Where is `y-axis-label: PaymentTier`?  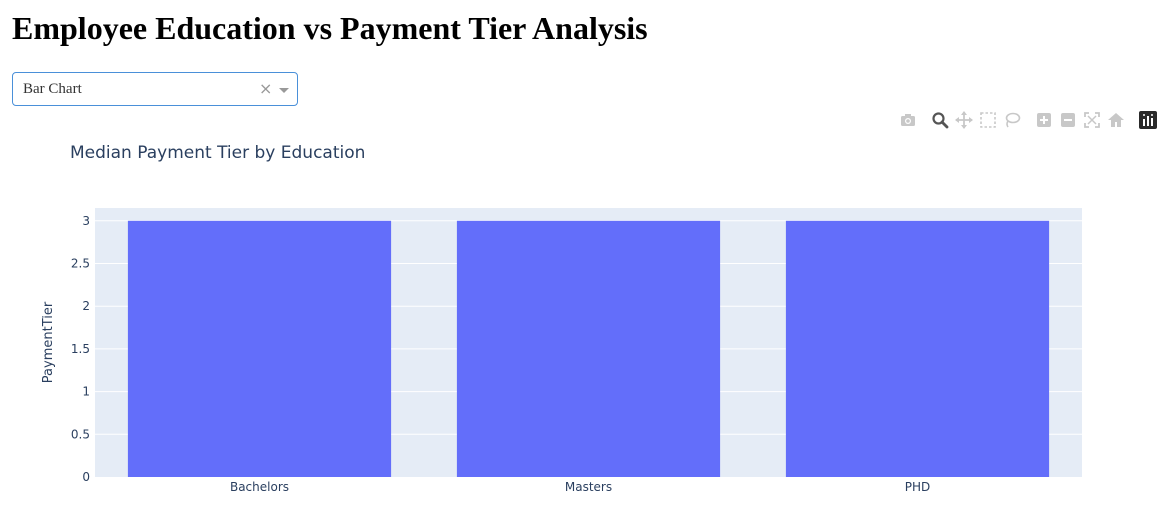 y-axis-label: PaymentTier is located at coordinates (48, 342).